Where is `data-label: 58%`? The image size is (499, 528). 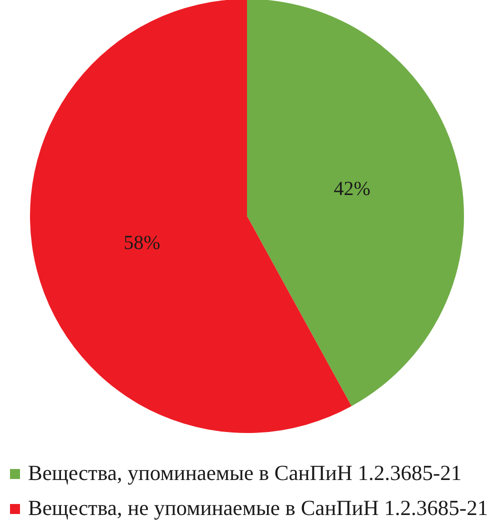 data-label: 58% is located at coordinates (142, 243).